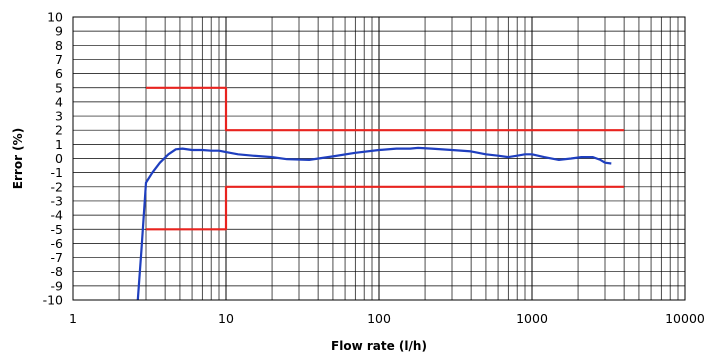  What do you see at coordinates (57, 243) in the screenshot?
I see `y-tick-label: -6` at bounding box center [57, 243].